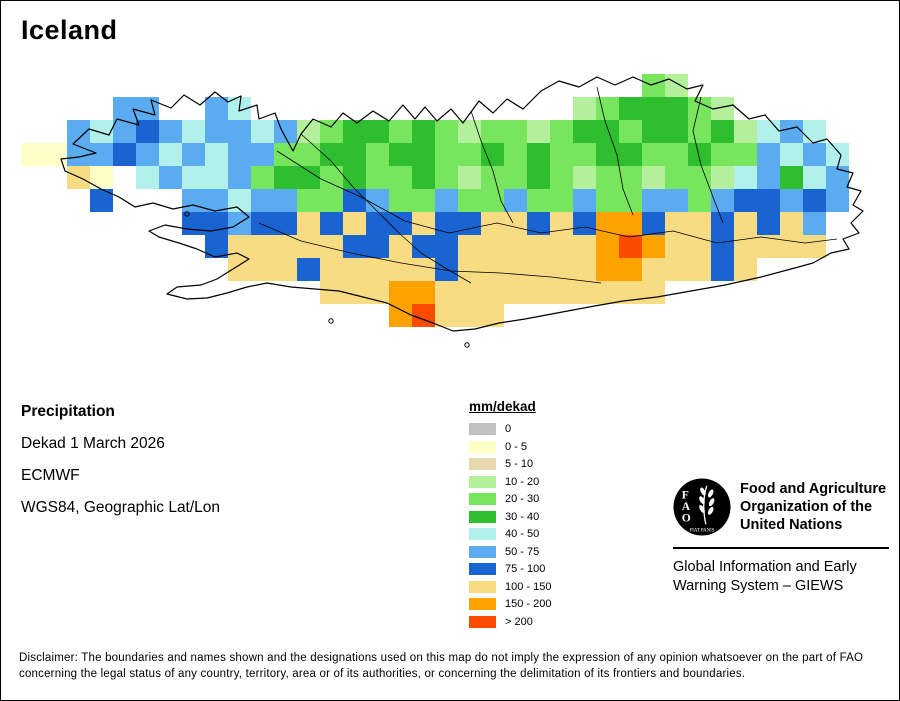  What do you see at coordinates (519, 464) in the screenshot?
I see `legend-label: 5 - 10` at bounding box center [519, 464].